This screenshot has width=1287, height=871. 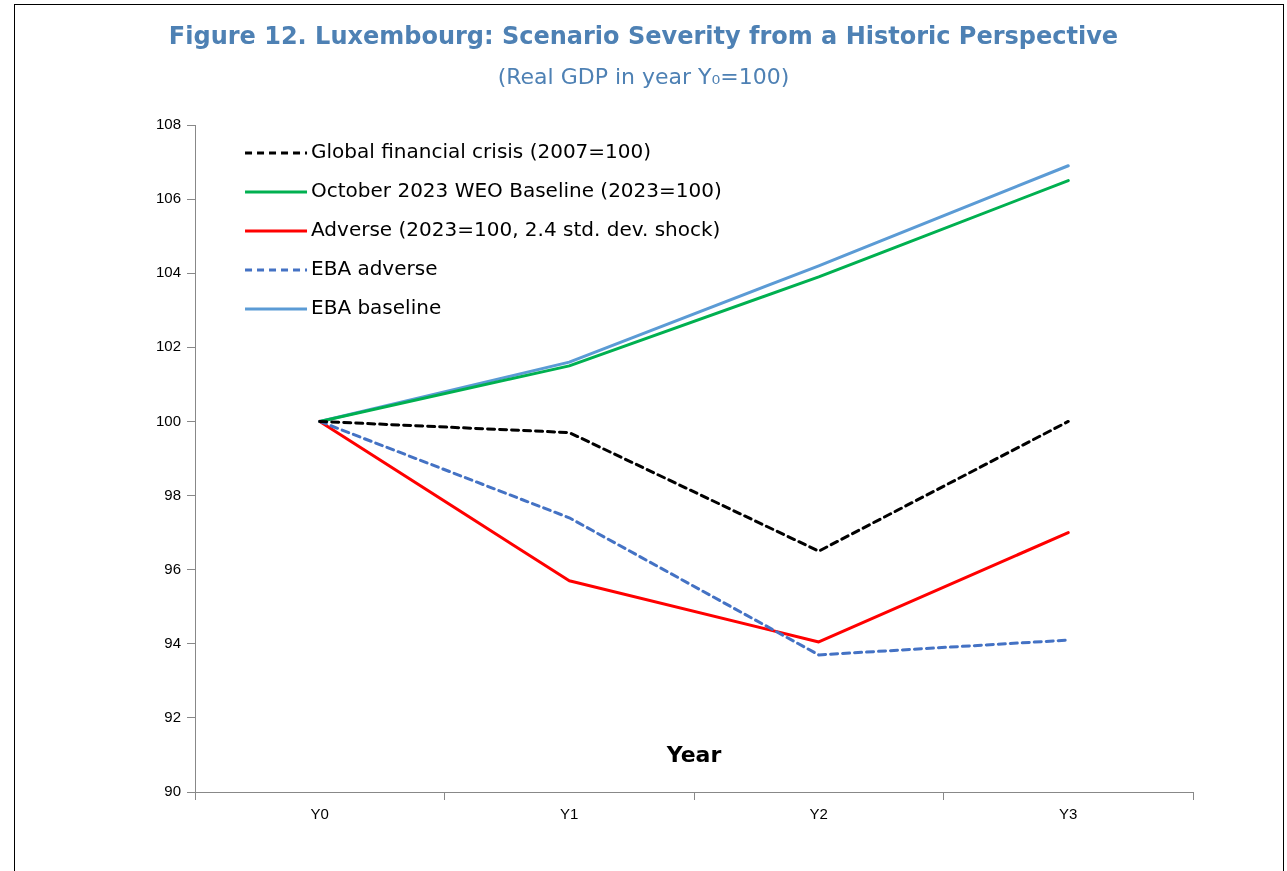 What do you see at coordinates (319, 814) in the screenshot?
I see `x-tick-label: Y0` at bounding box center [319, 814].